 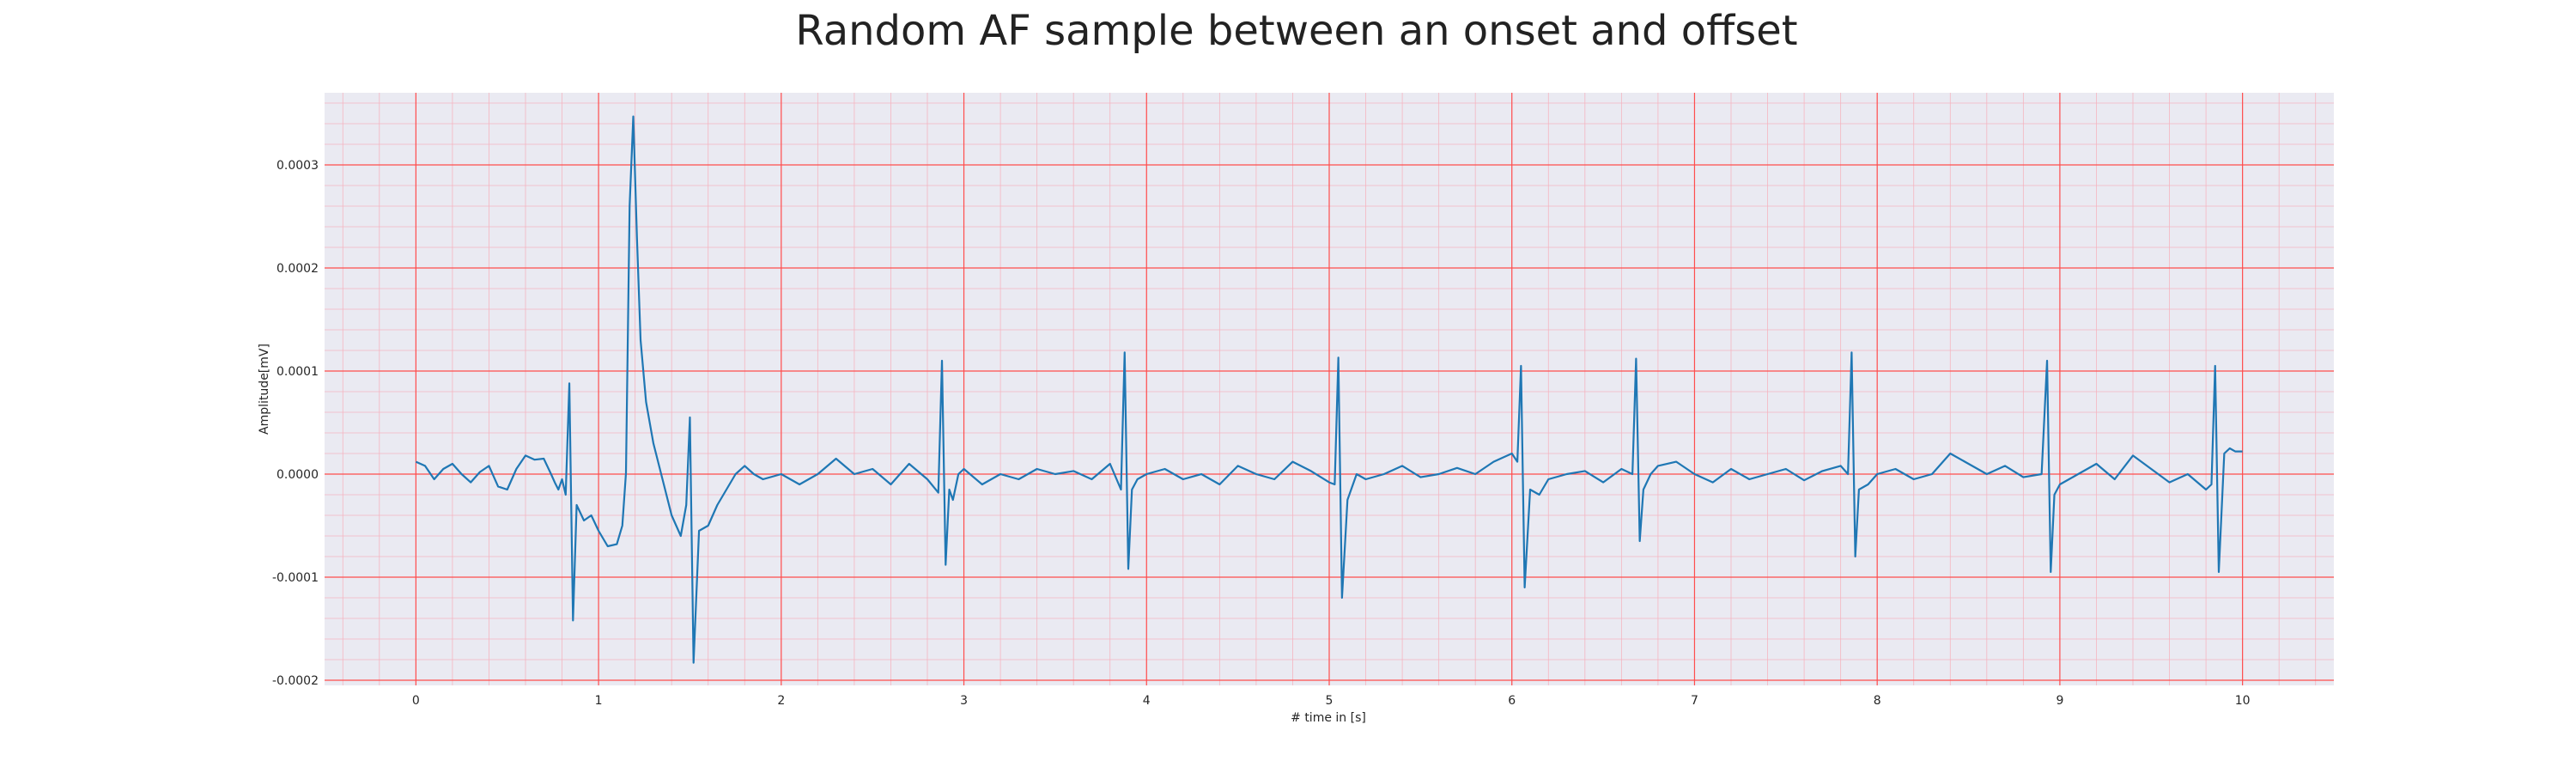 What do you see at coordinates (297, 269) in the screenshot?
I see `y-tick-label: 0.0002` at bounding box center [297, 269].